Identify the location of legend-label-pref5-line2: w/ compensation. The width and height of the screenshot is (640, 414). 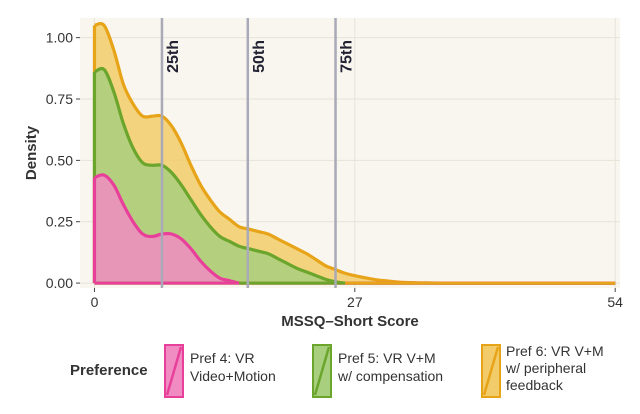
(390, 376).